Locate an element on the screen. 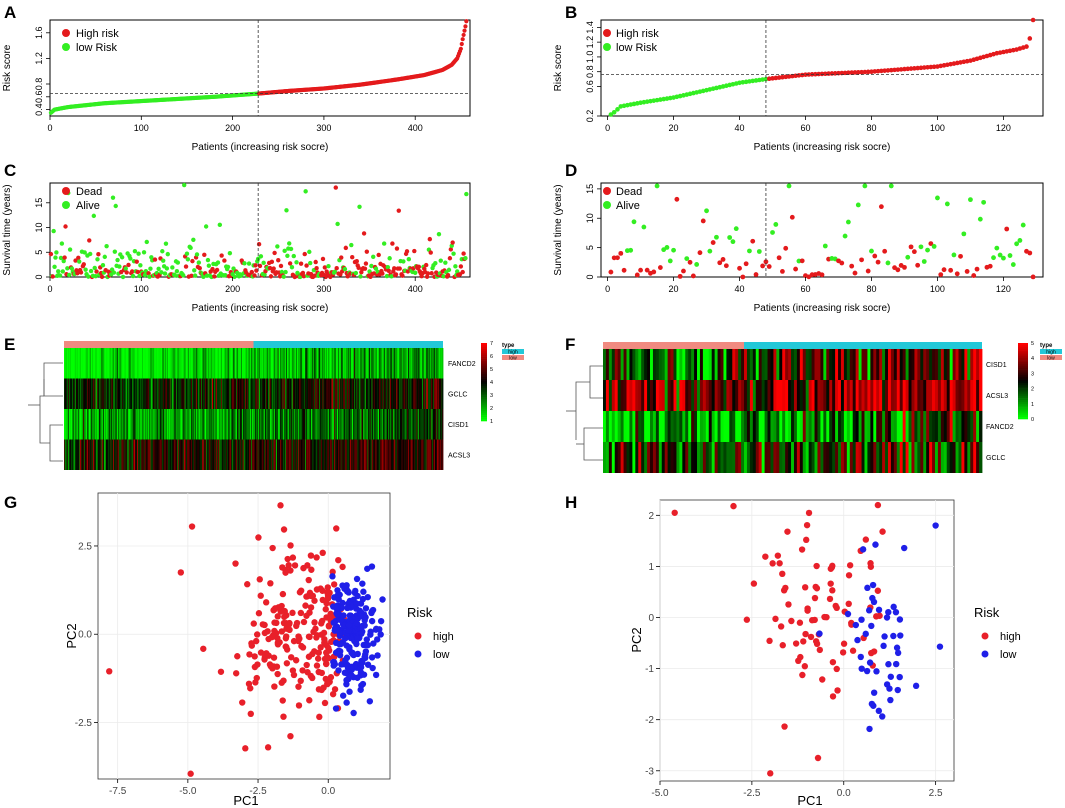 The height and width of the screenshot is (808, 1065). color-scale-tick-3: 4 is located at coordinates (491, 383).